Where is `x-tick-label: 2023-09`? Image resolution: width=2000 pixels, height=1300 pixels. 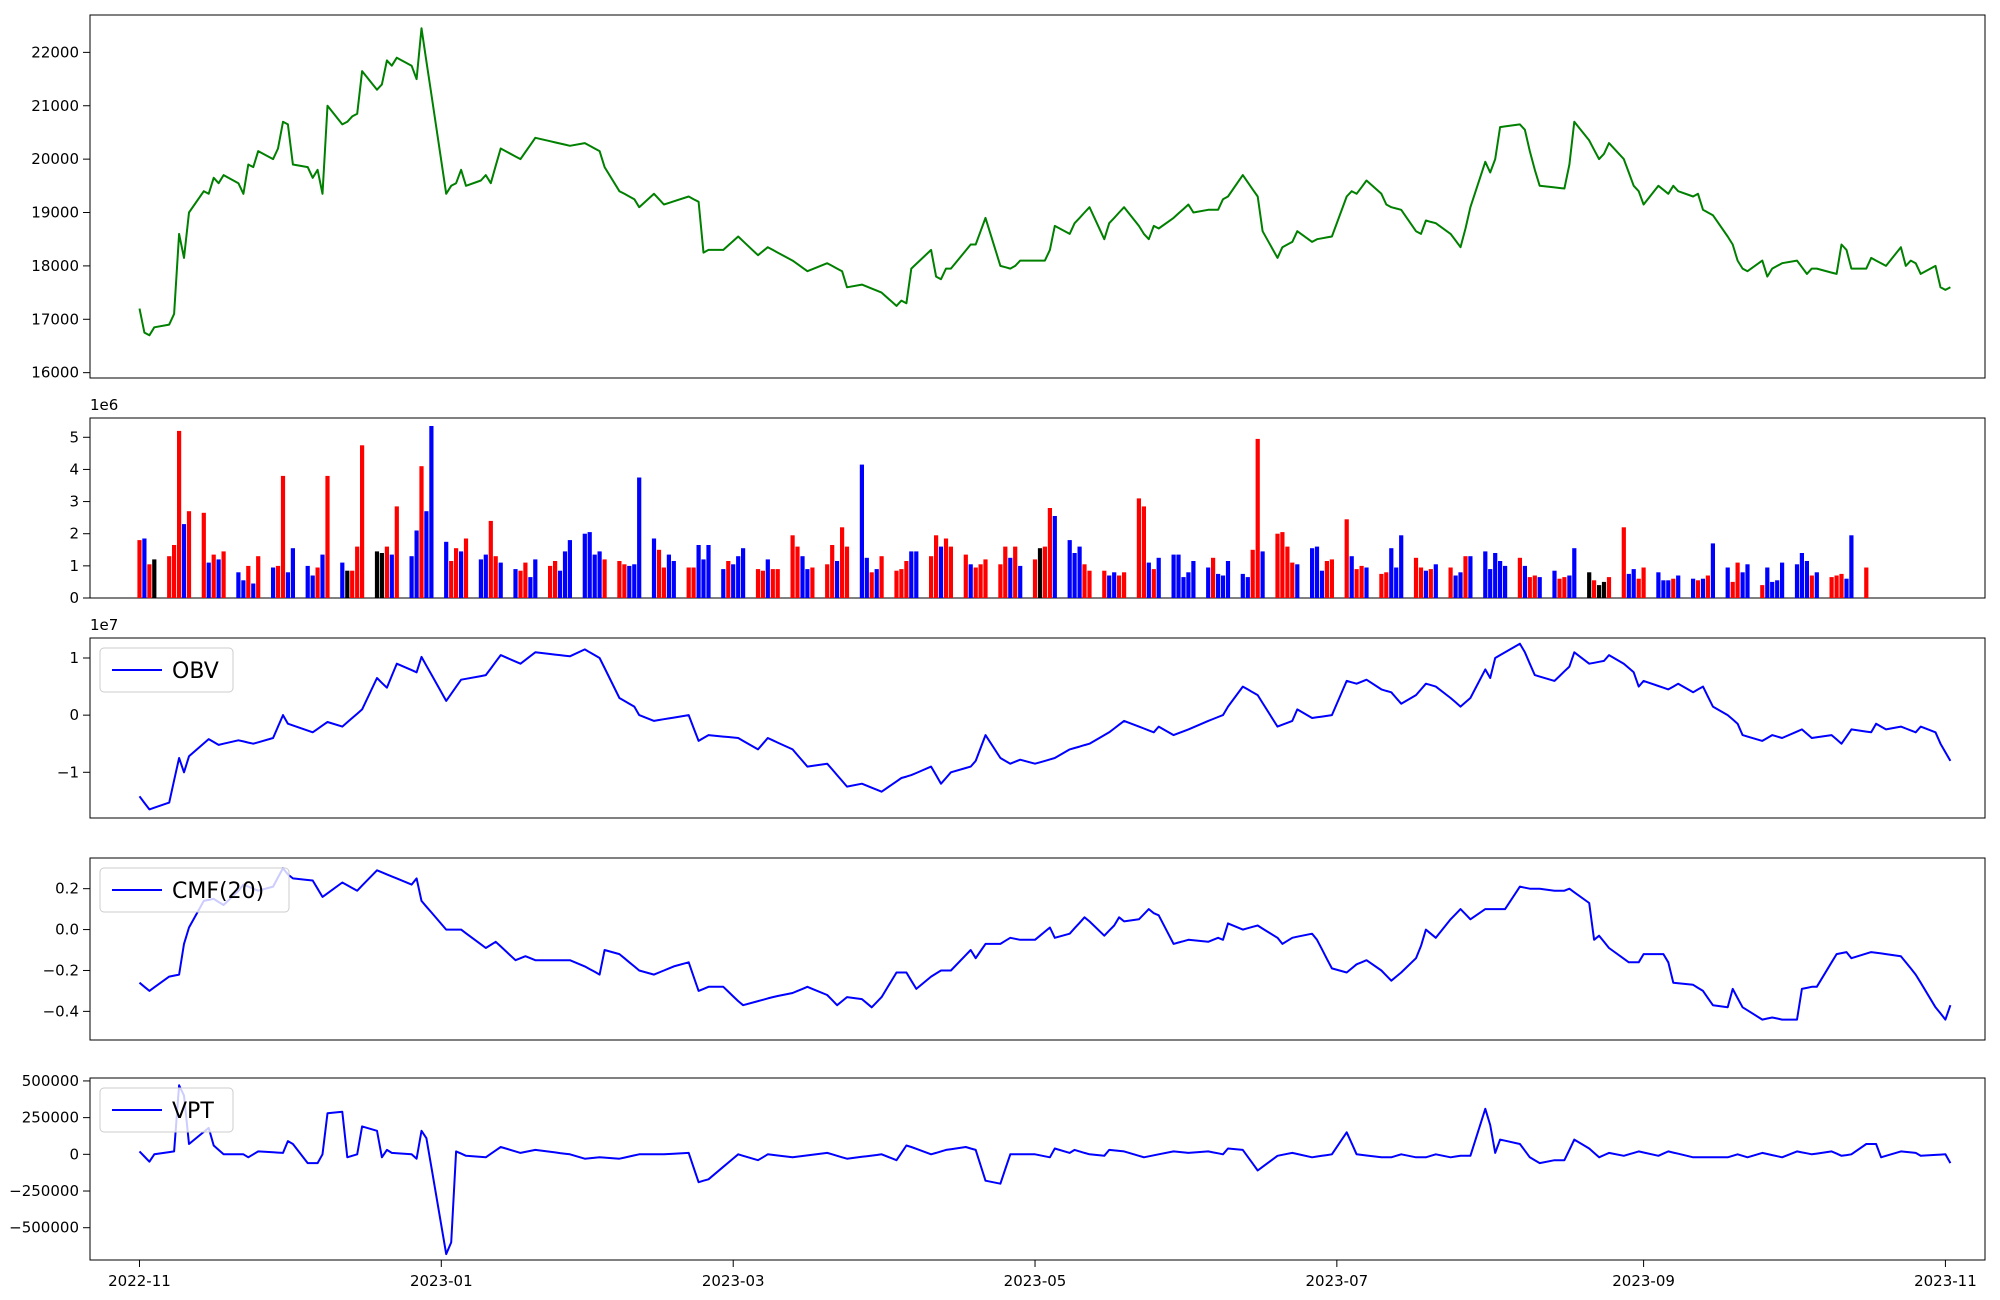
x-tick-label: 2023-09 is located at coordinates (1643, 1281).